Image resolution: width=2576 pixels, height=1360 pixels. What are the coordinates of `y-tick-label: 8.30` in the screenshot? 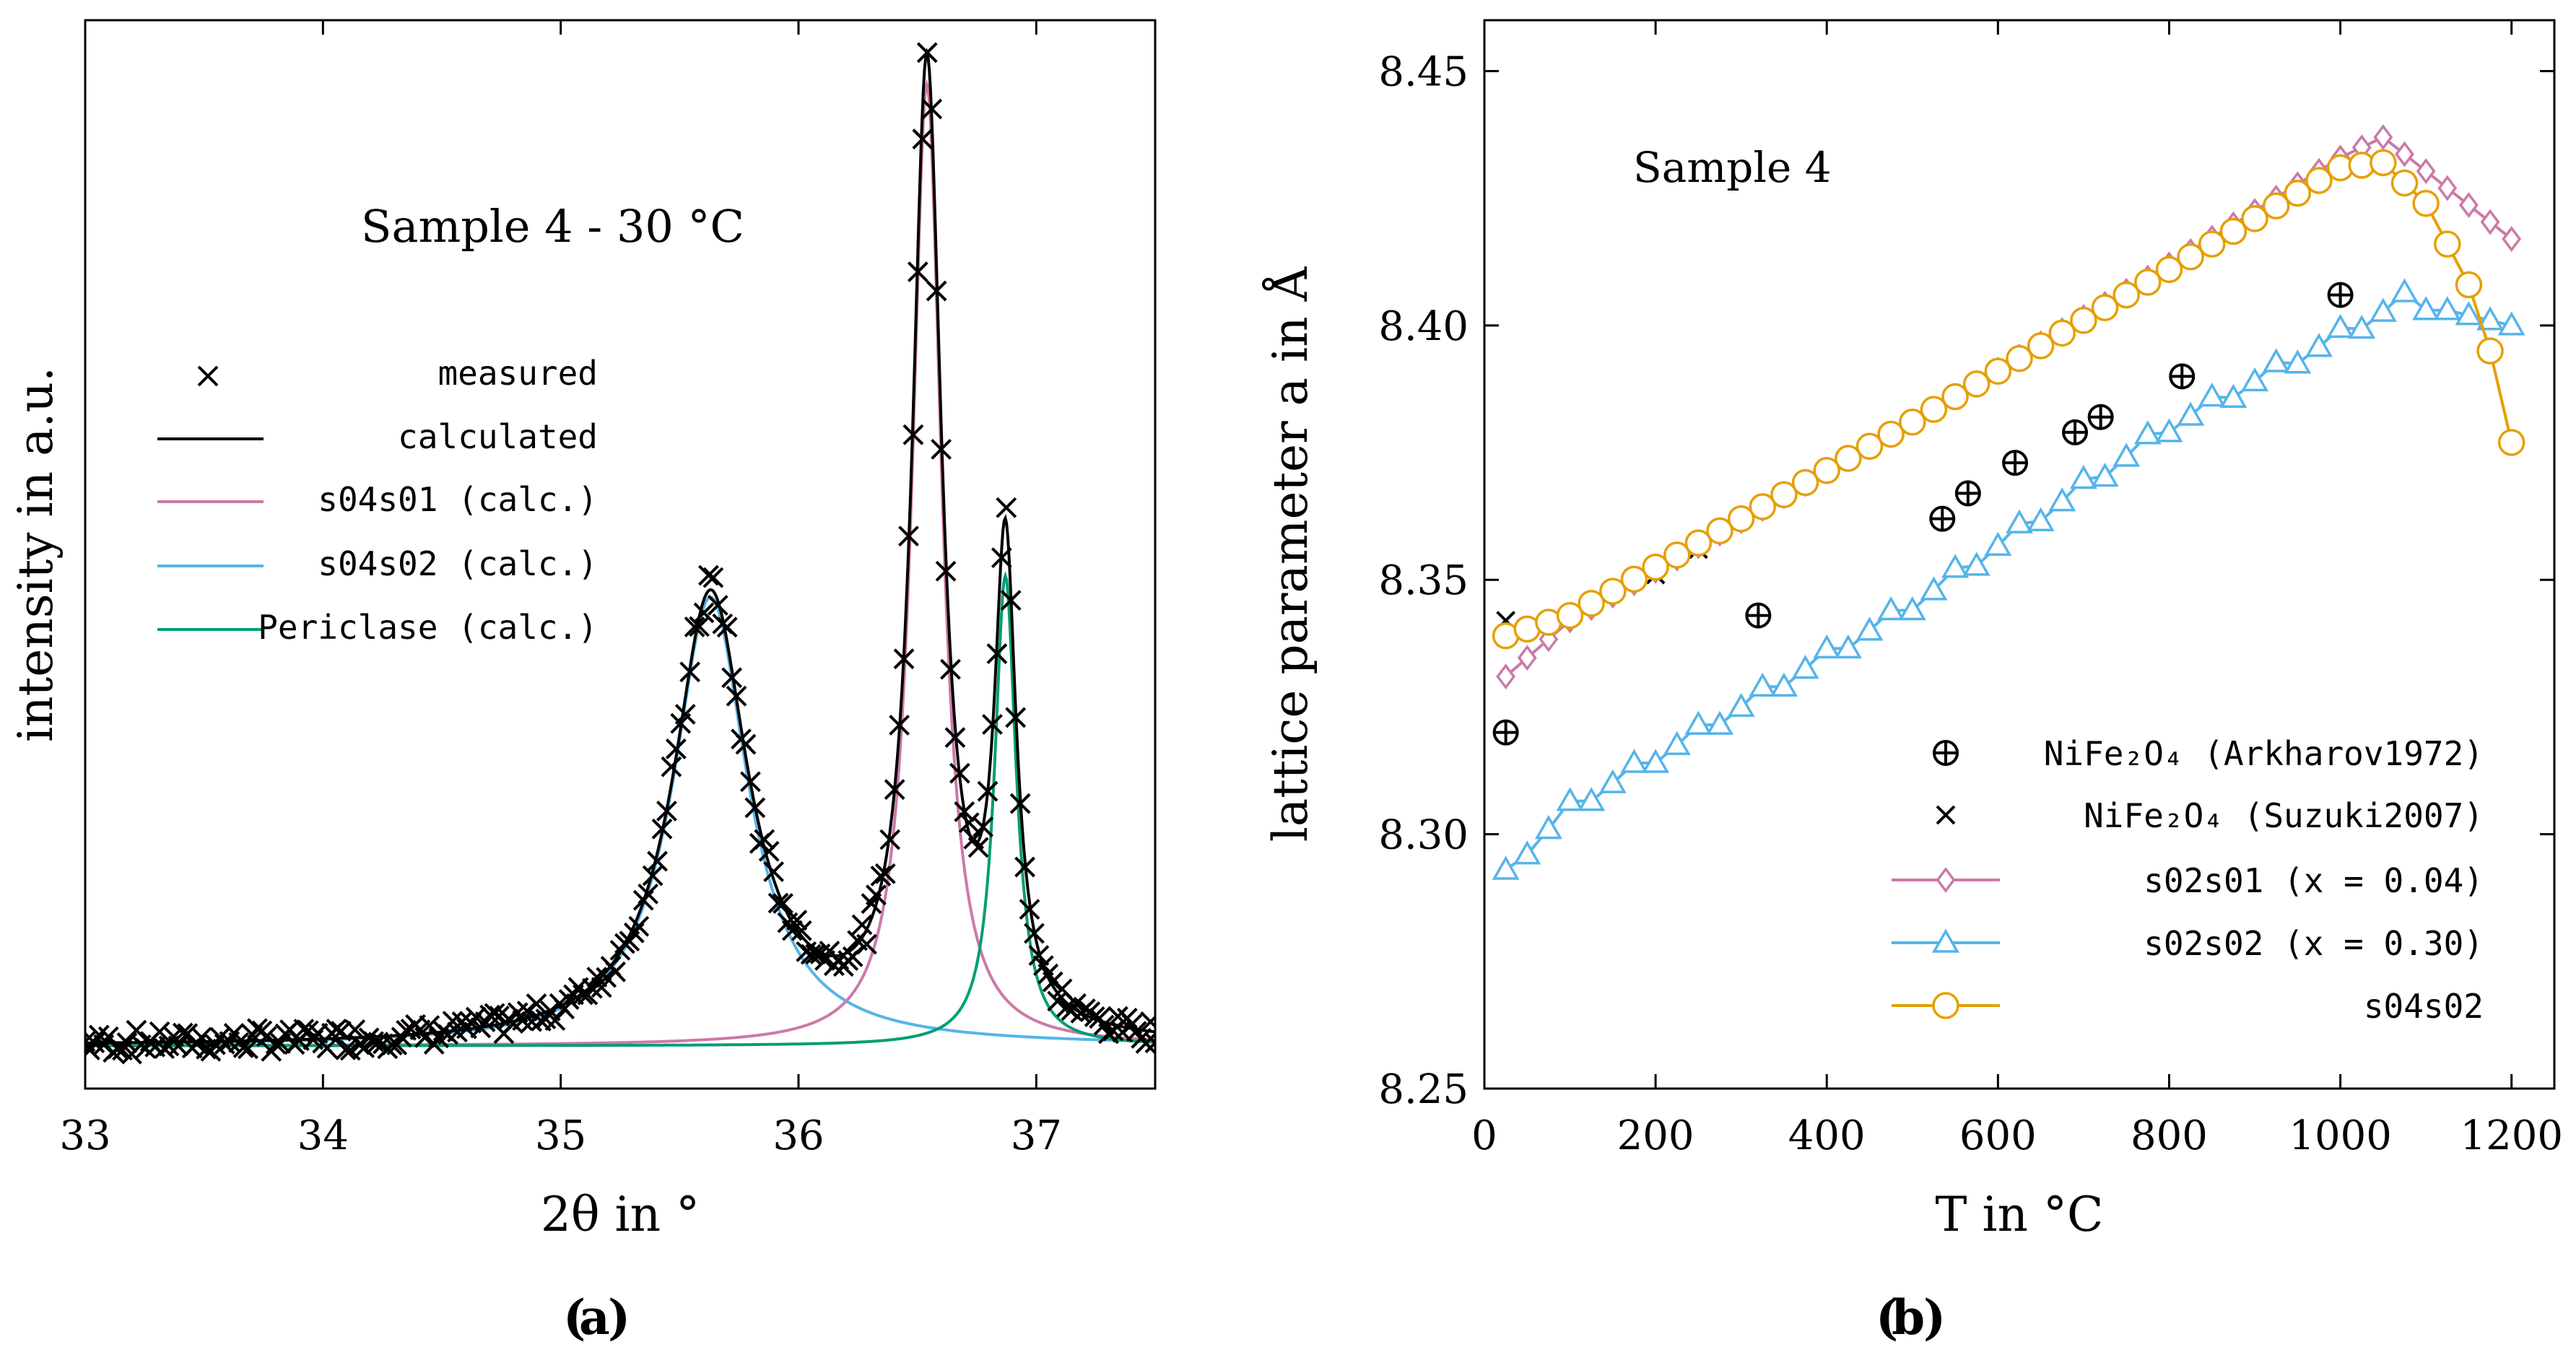 It's located at (1423, 835).